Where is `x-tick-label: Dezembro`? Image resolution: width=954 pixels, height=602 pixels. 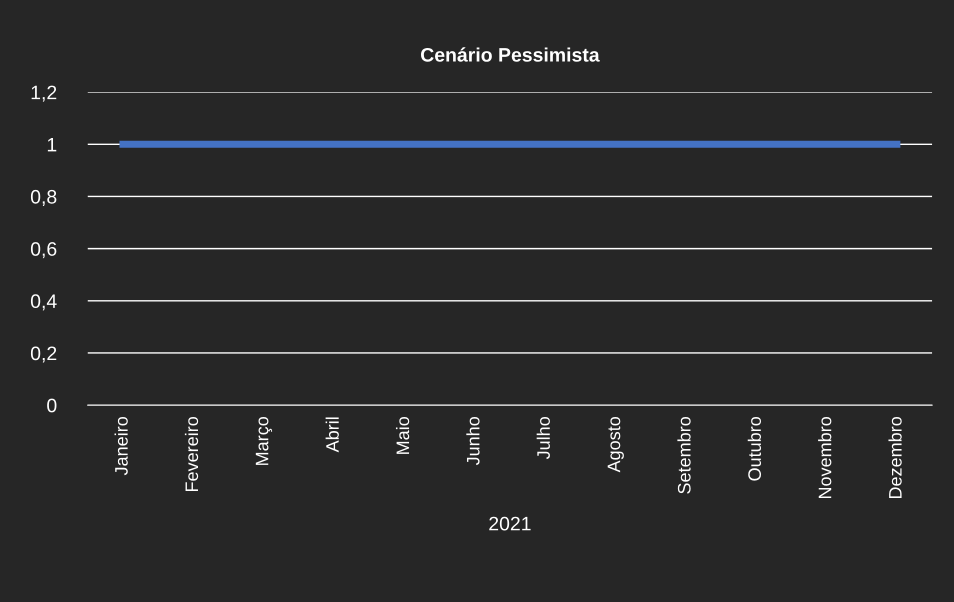
x-tick-label: Dezembro is located at coordinates (895, 457).